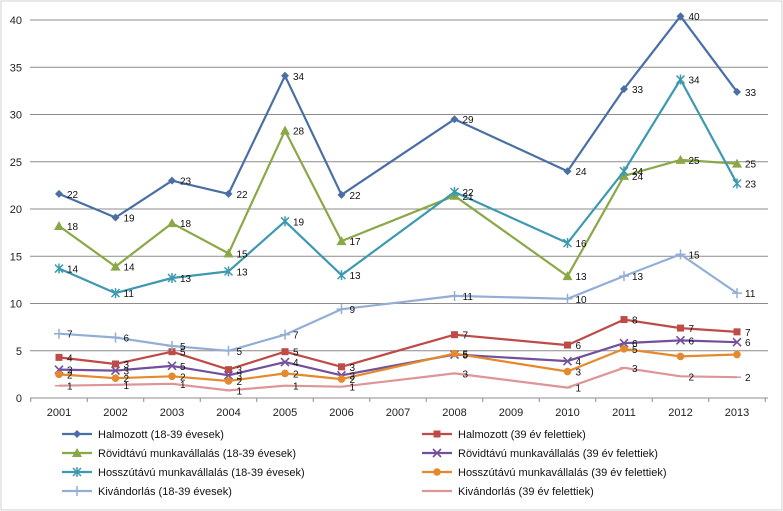  What do you see at coordinates (16, 116) in the screenshot?
I see `y-tick-label: 30` at bounding box center [16, 116].